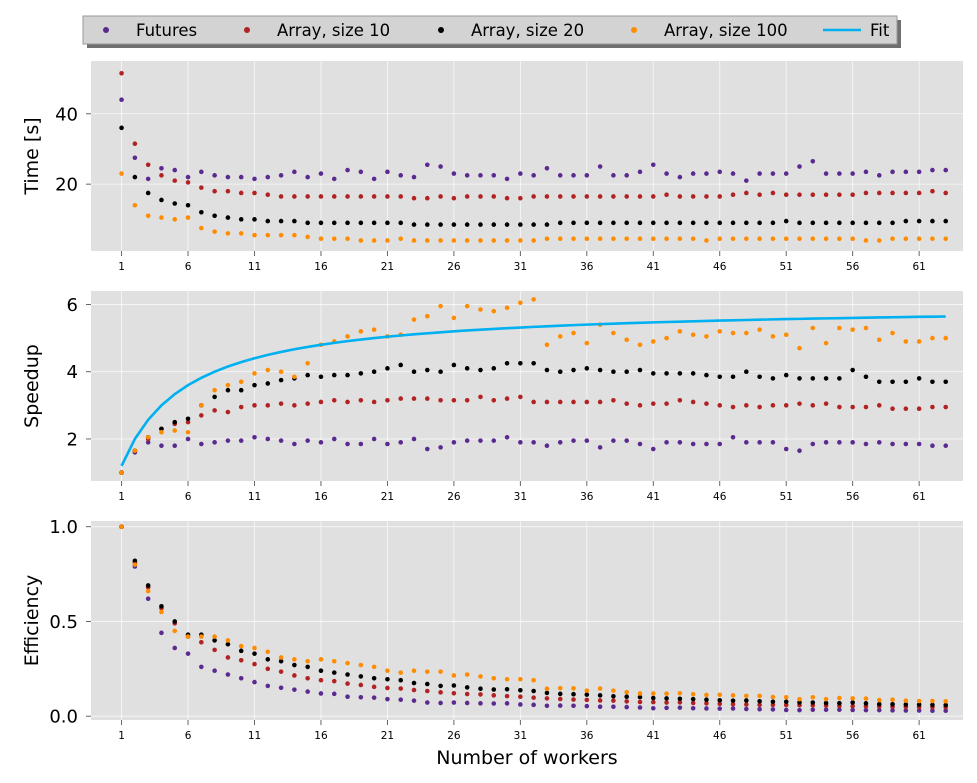 The image size is (977, 783). Describe the element at coordinates (520, 497) in the screenshot. I see `tick-label-x-speedup: 31` at that location.